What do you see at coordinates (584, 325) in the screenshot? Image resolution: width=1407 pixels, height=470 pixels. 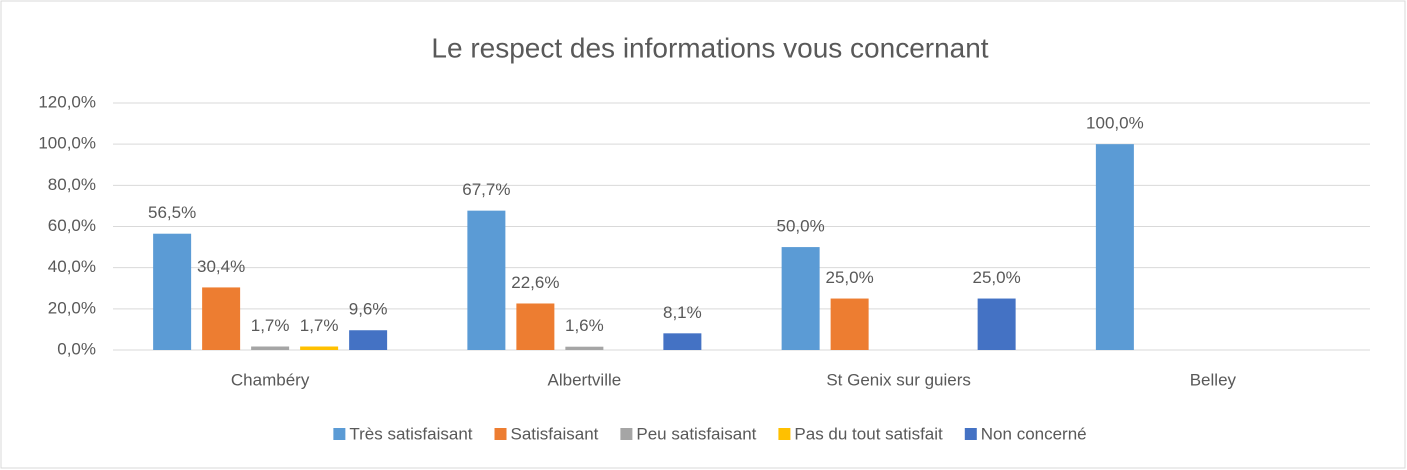 I see `value-label: 1,6%` at bounding box center [584, 325].